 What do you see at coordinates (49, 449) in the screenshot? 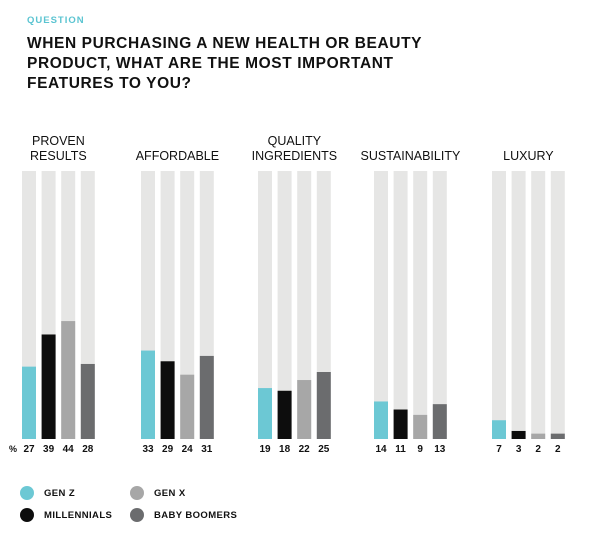
I see `bar-value-label: 39` at bounding box center [49, 449].